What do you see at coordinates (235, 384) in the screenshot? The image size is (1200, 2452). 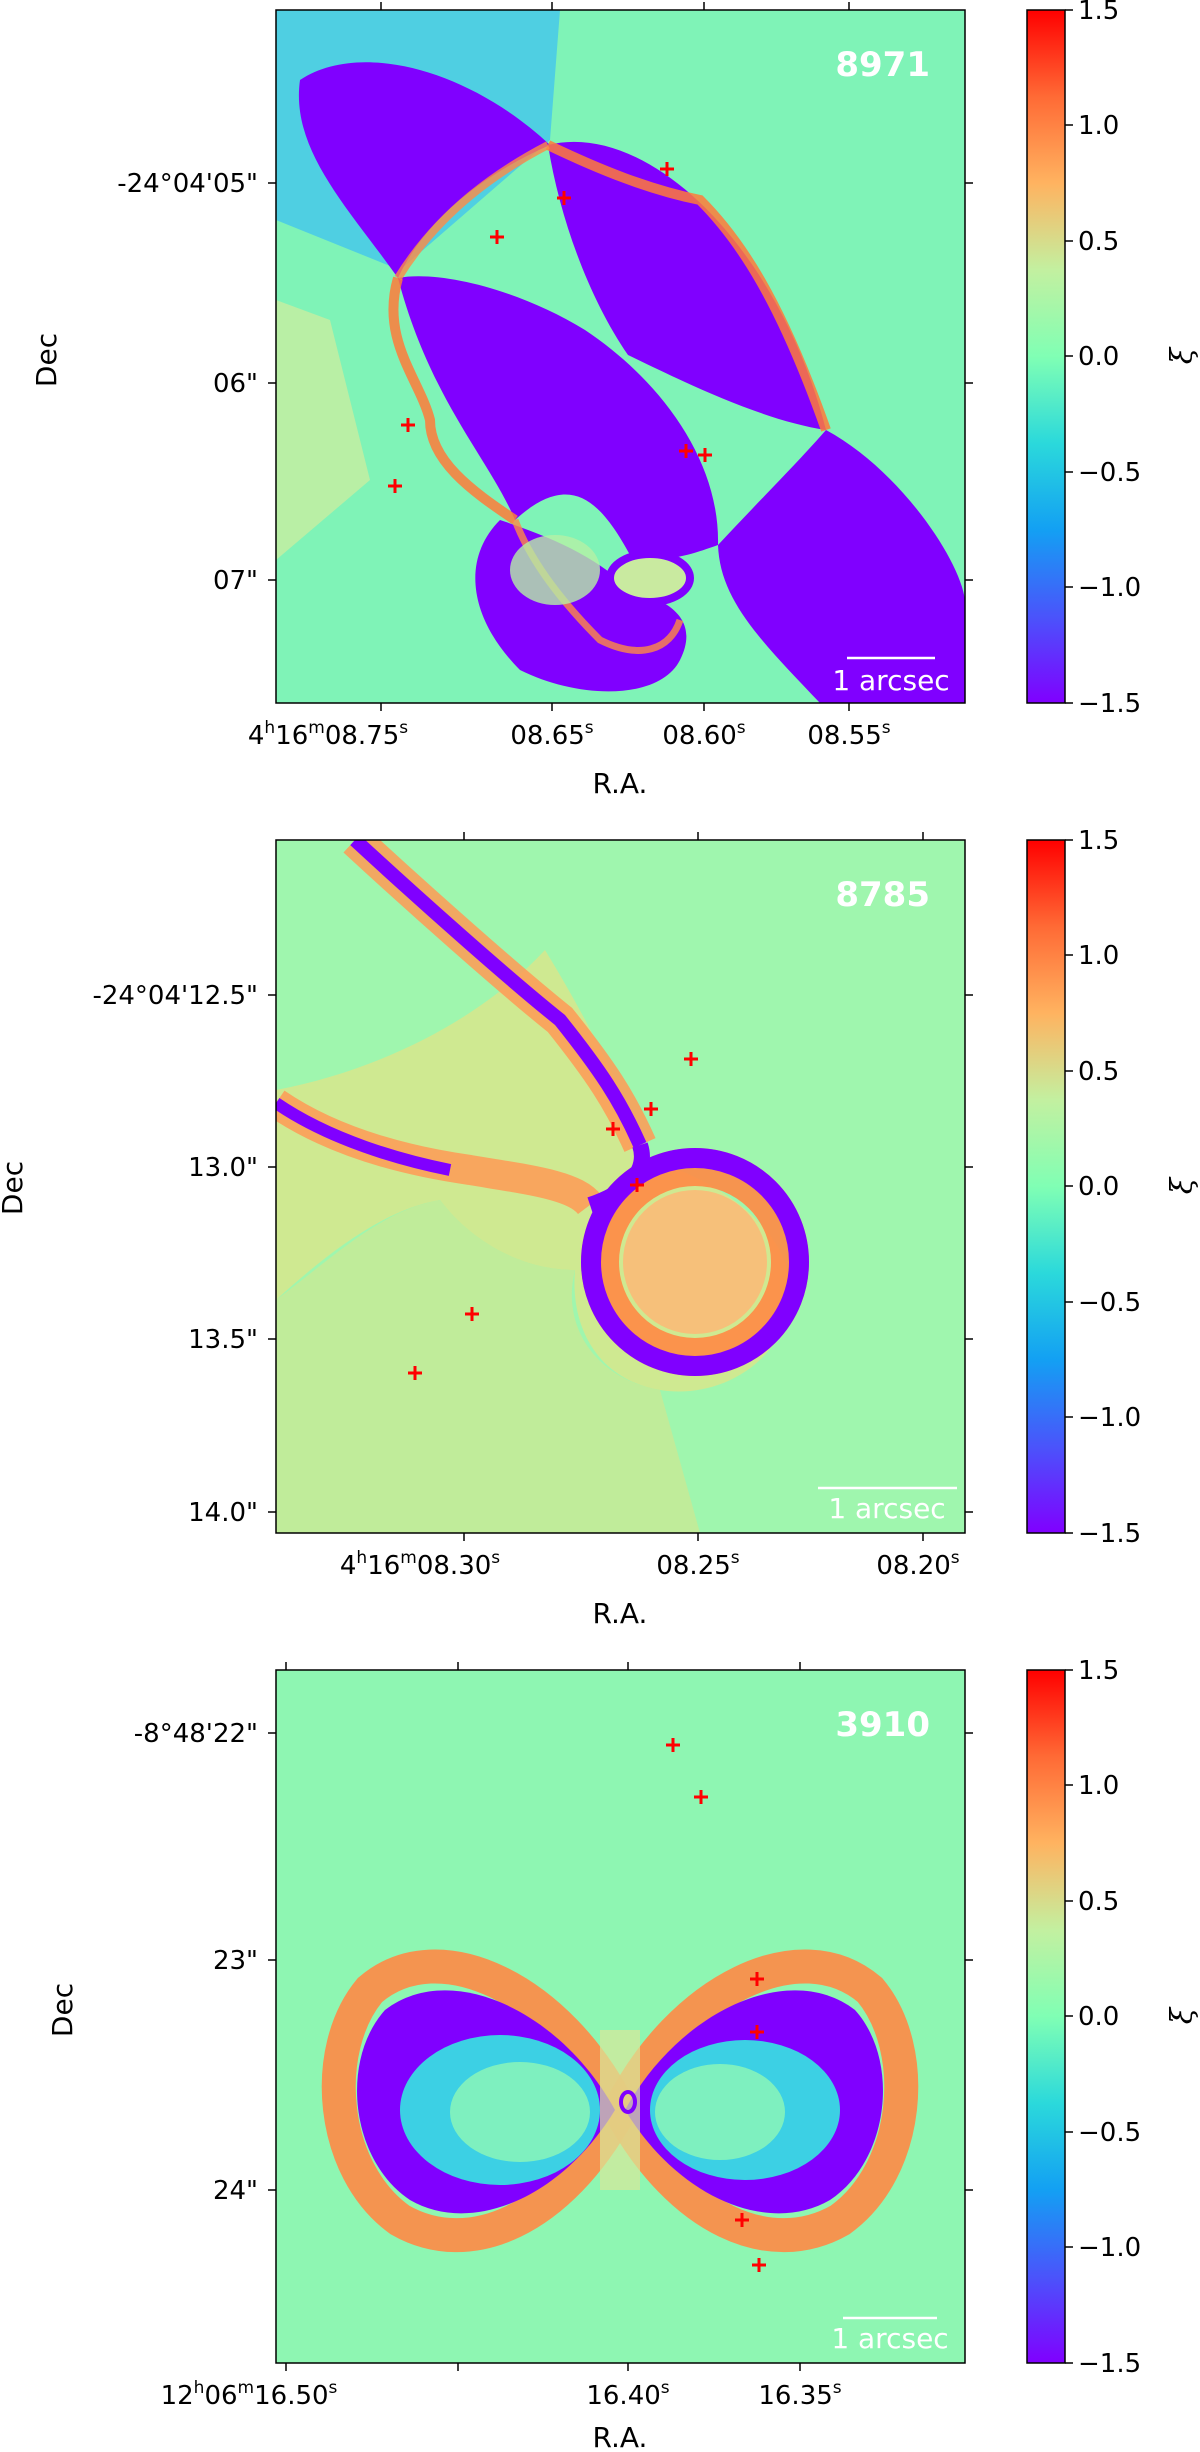 I see `y-tick-label: 06"` at bounding box center [235, 384].